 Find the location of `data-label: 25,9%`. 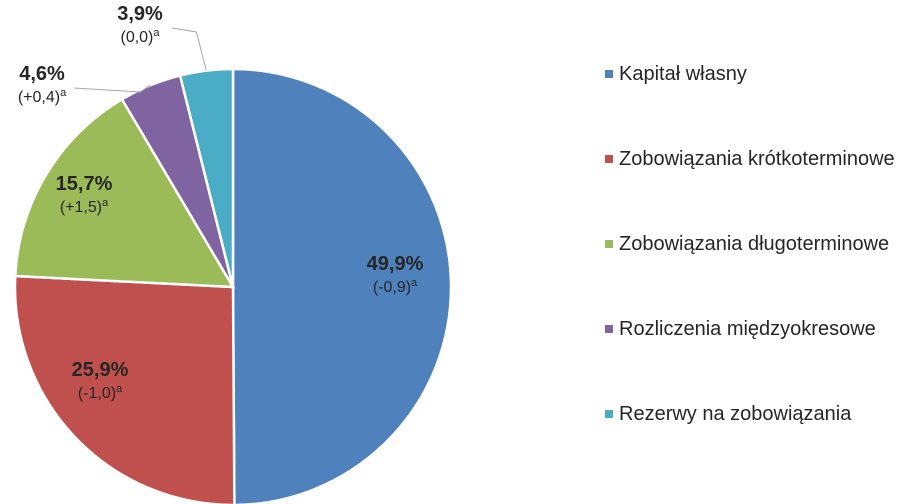

data-label: 25,9% is located at coordinates (100, 370).